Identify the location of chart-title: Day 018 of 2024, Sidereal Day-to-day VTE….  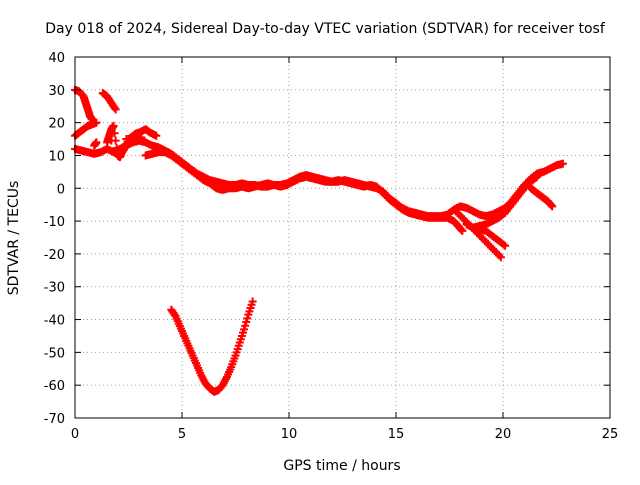
(325, 29).